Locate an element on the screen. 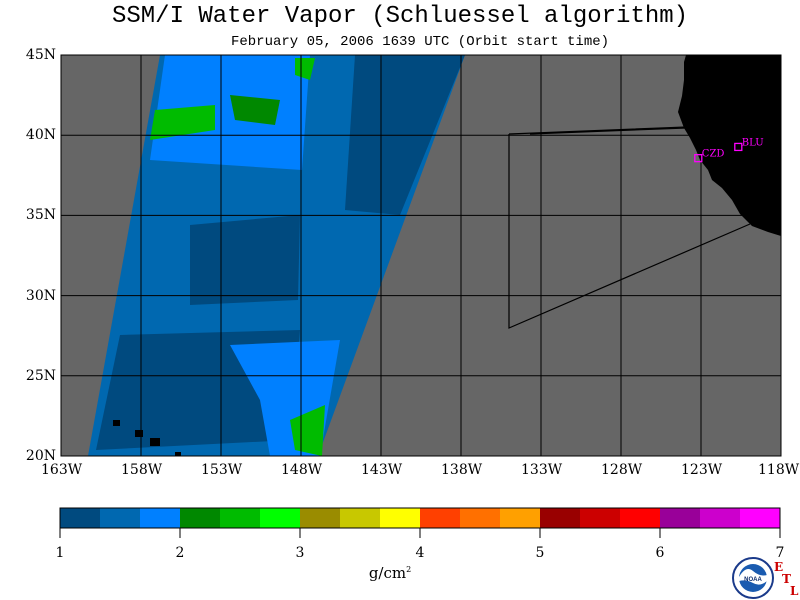  longitude-label: 153W is located at coordinates (222, 470).